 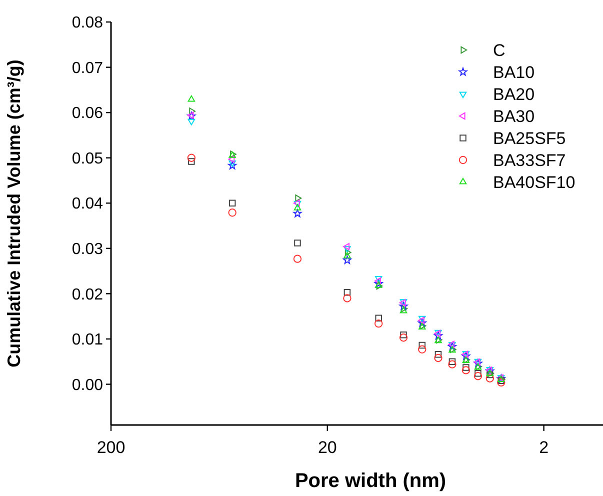 I want to click on y-tick-label: 0.04, so click(x=88, y=204).